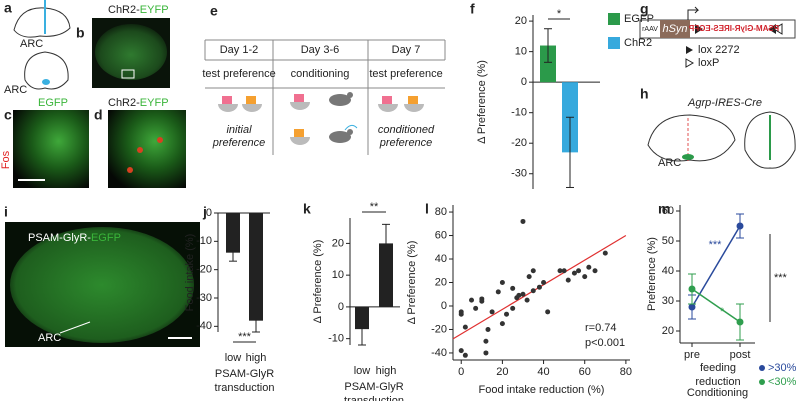 The image size is (800, 401). I want to click on x-tick-label: 20, so click(502, 372).